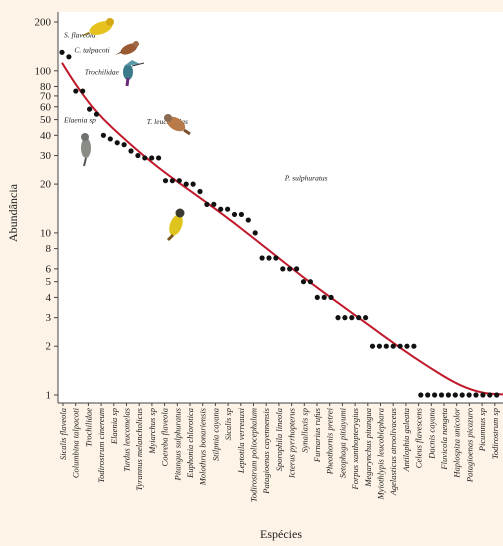  Describe the element at coordinates (49, 298) in the screenshot. I see `y-tick-label: 4` at that location.